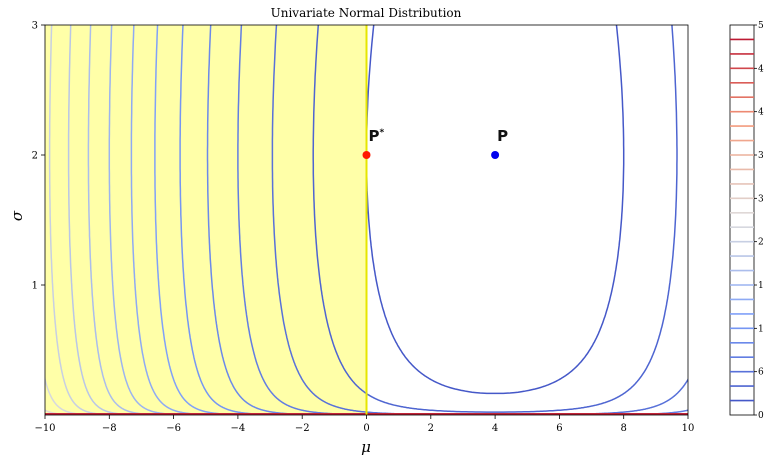 The image size is (764, 459). I want to click on point-label: P, so click(502, 136).